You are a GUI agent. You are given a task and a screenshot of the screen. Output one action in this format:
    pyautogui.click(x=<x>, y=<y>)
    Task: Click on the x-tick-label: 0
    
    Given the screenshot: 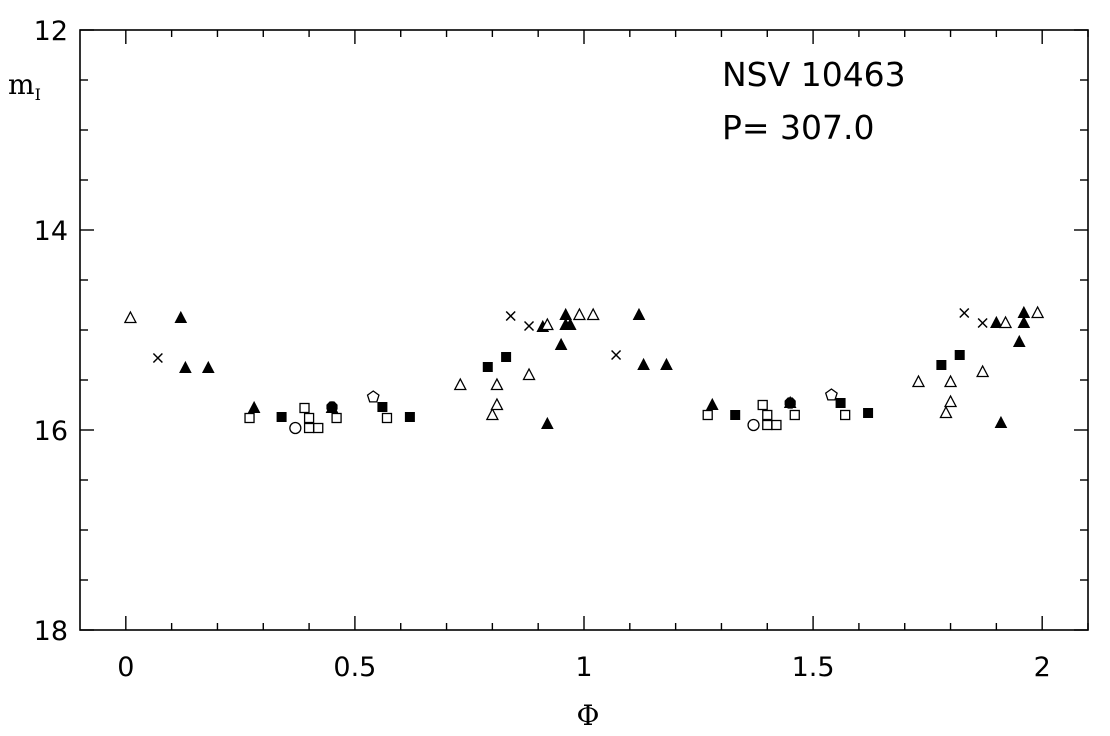 What is the action you would take?
    pyautogui.click(x=125, y=667)
    